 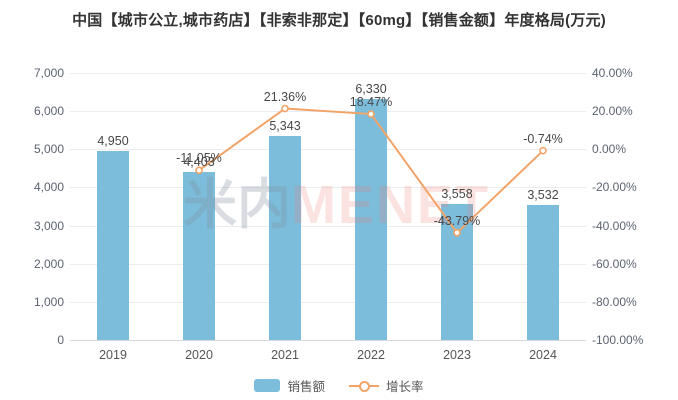 What do you see at coordinates (48, 301) in the screenshot?
I see `left-axis-tick: 1,000` at bounding box center [48, 301].